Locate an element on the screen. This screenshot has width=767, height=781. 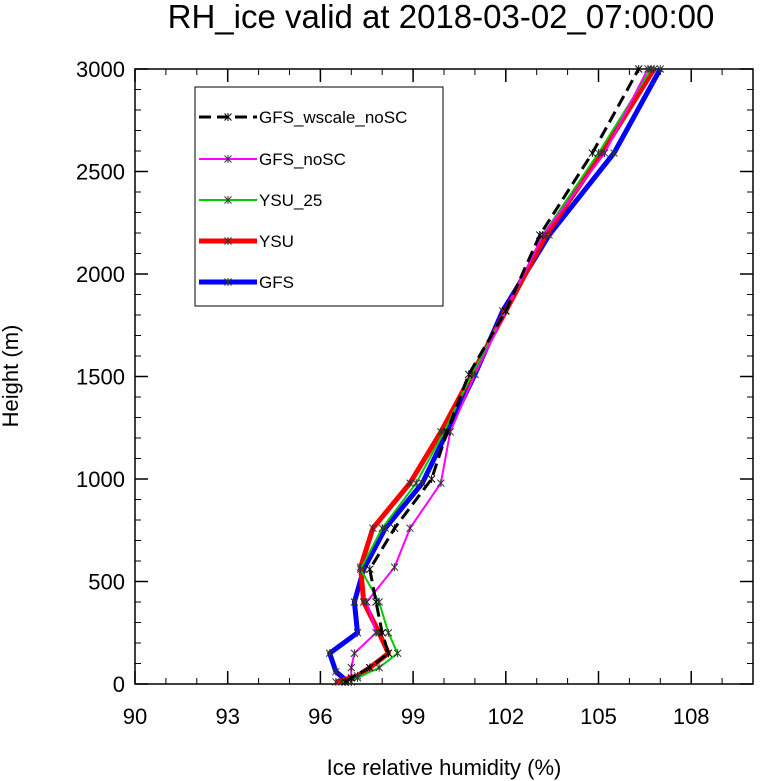
x-tick-label: 105 is located at coordinates (598, 716).